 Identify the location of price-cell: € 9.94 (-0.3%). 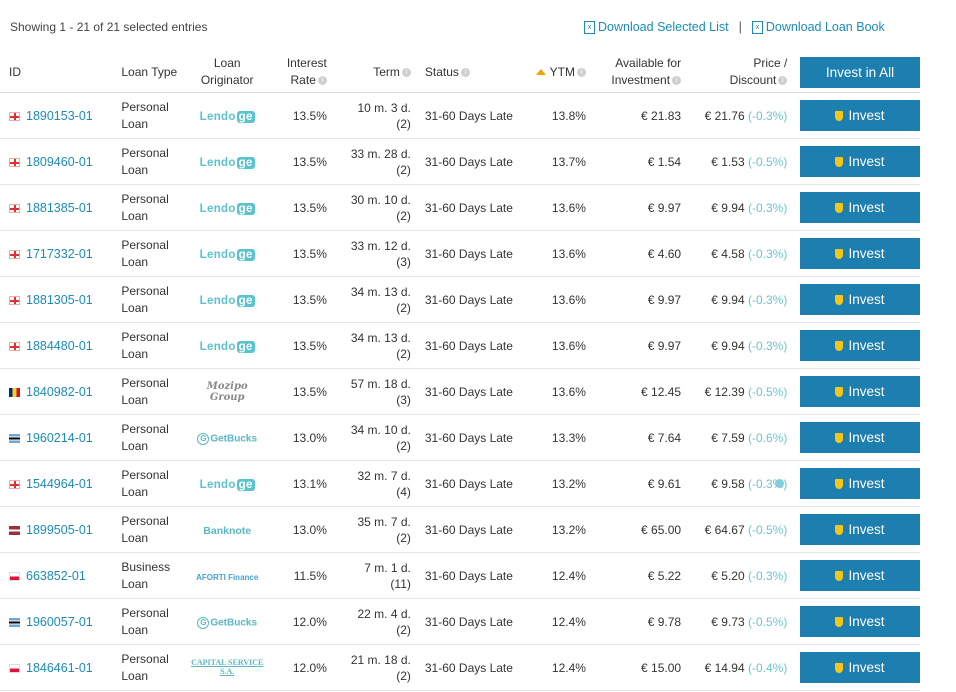
(734, 207).